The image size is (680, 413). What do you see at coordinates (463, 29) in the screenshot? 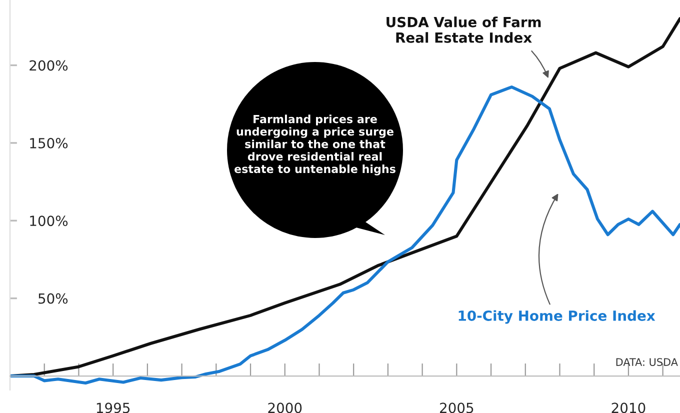
I see `text: USDA Value of Farm Real Estate Index` at bounding box center [463, 29].